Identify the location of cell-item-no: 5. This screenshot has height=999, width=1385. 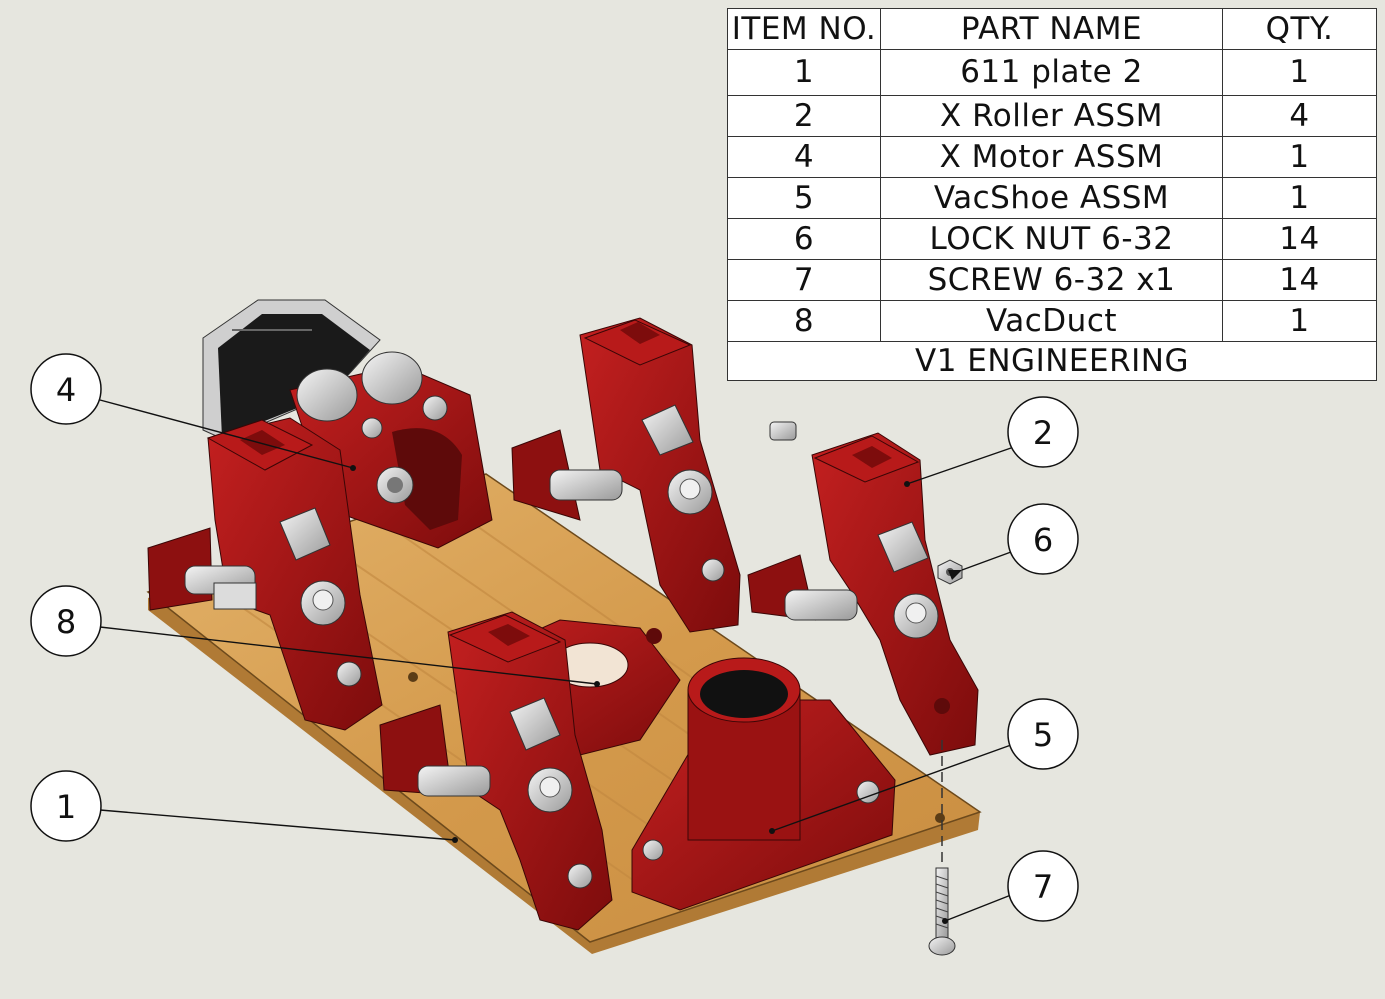
(804, 198).